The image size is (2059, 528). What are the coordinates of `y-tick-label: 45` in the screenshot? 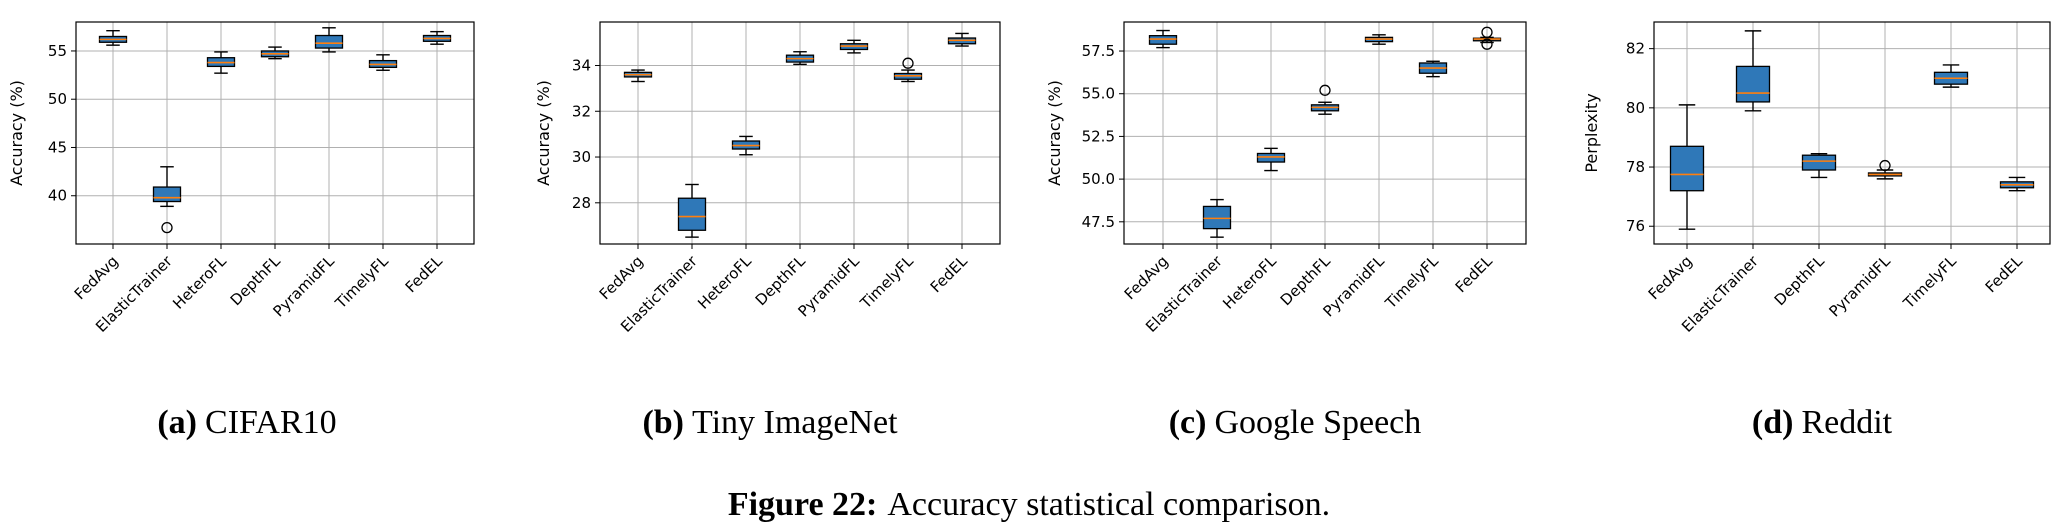 It's located at (57, 147).